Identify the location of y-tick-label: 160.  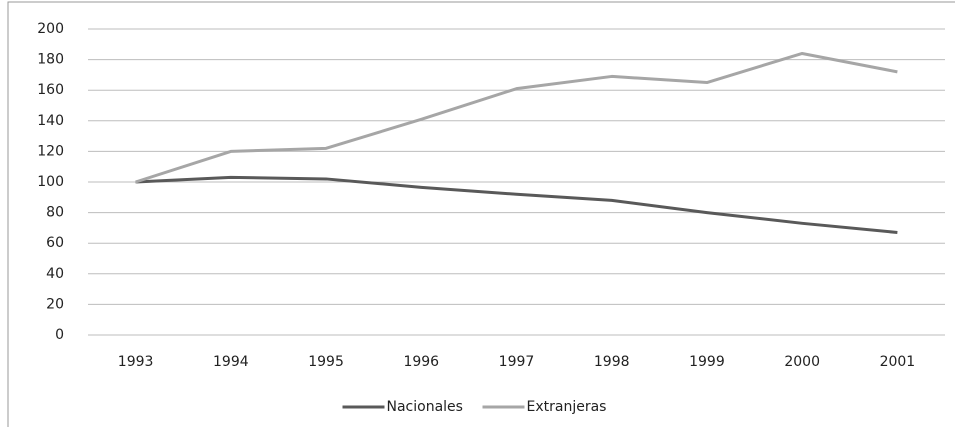
(50, 90).